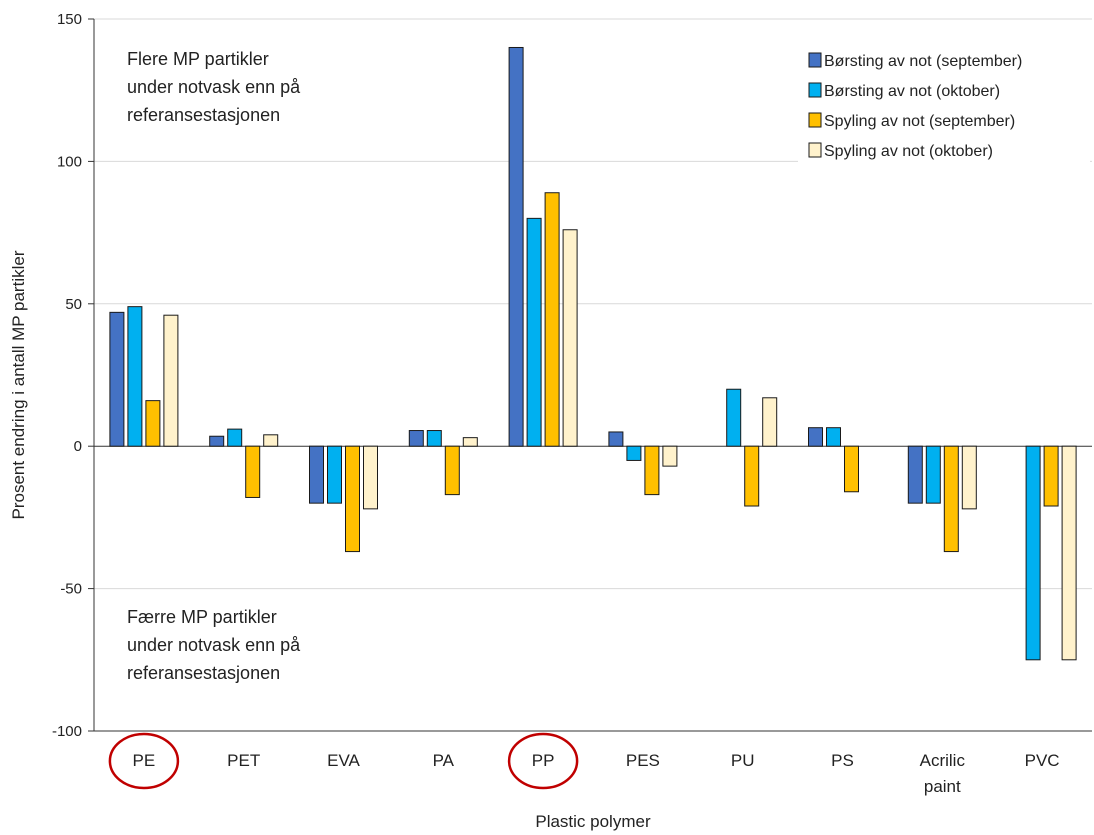 The image size is (1094, 835). I want to click on x-tick-label: PS, so click(842, 760).